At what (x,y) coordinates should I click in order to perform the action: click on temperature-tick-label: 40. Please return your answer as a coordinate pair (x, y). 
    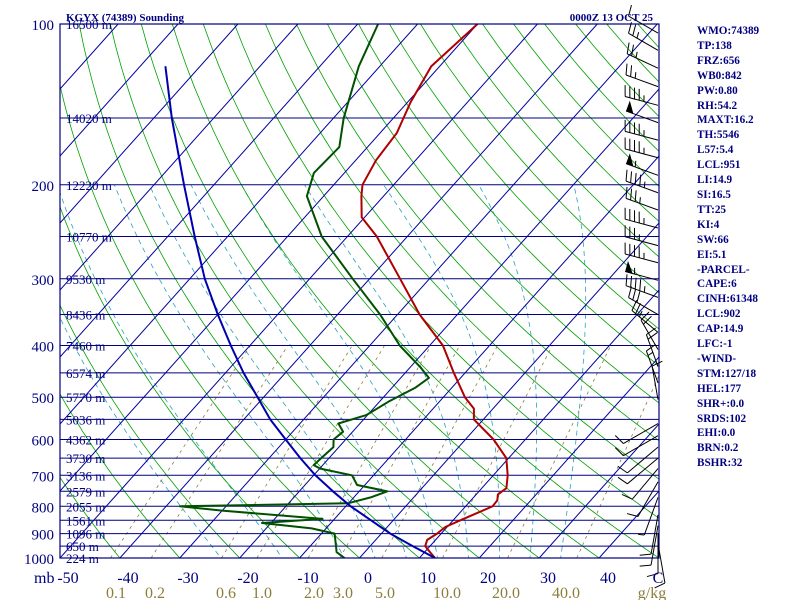
    Looking at the image, I should click on (608, 578).